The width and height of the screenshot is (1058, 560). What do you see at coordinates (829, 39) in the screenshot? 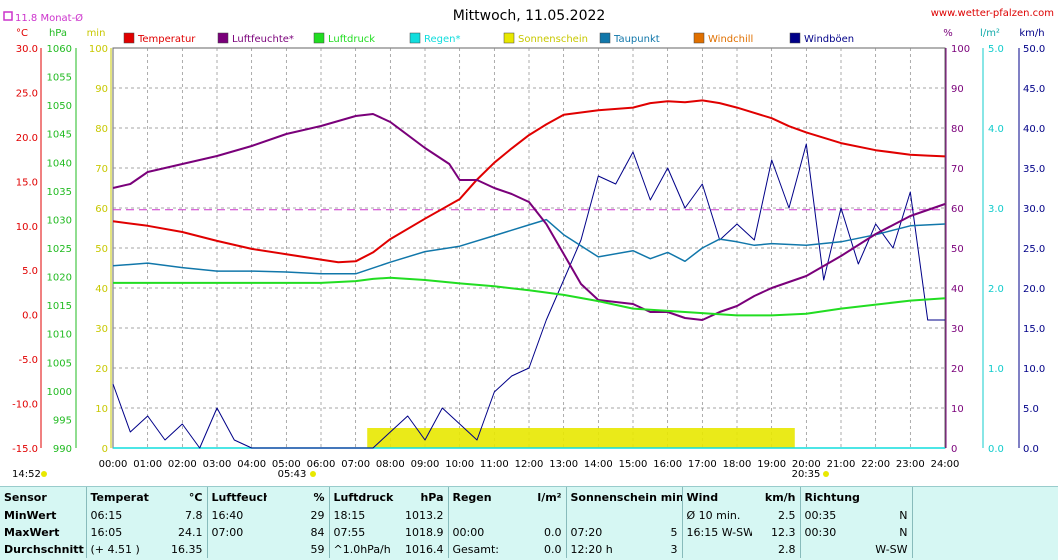
I see `legend-label: Windböen` at bounding box center [829, 39].